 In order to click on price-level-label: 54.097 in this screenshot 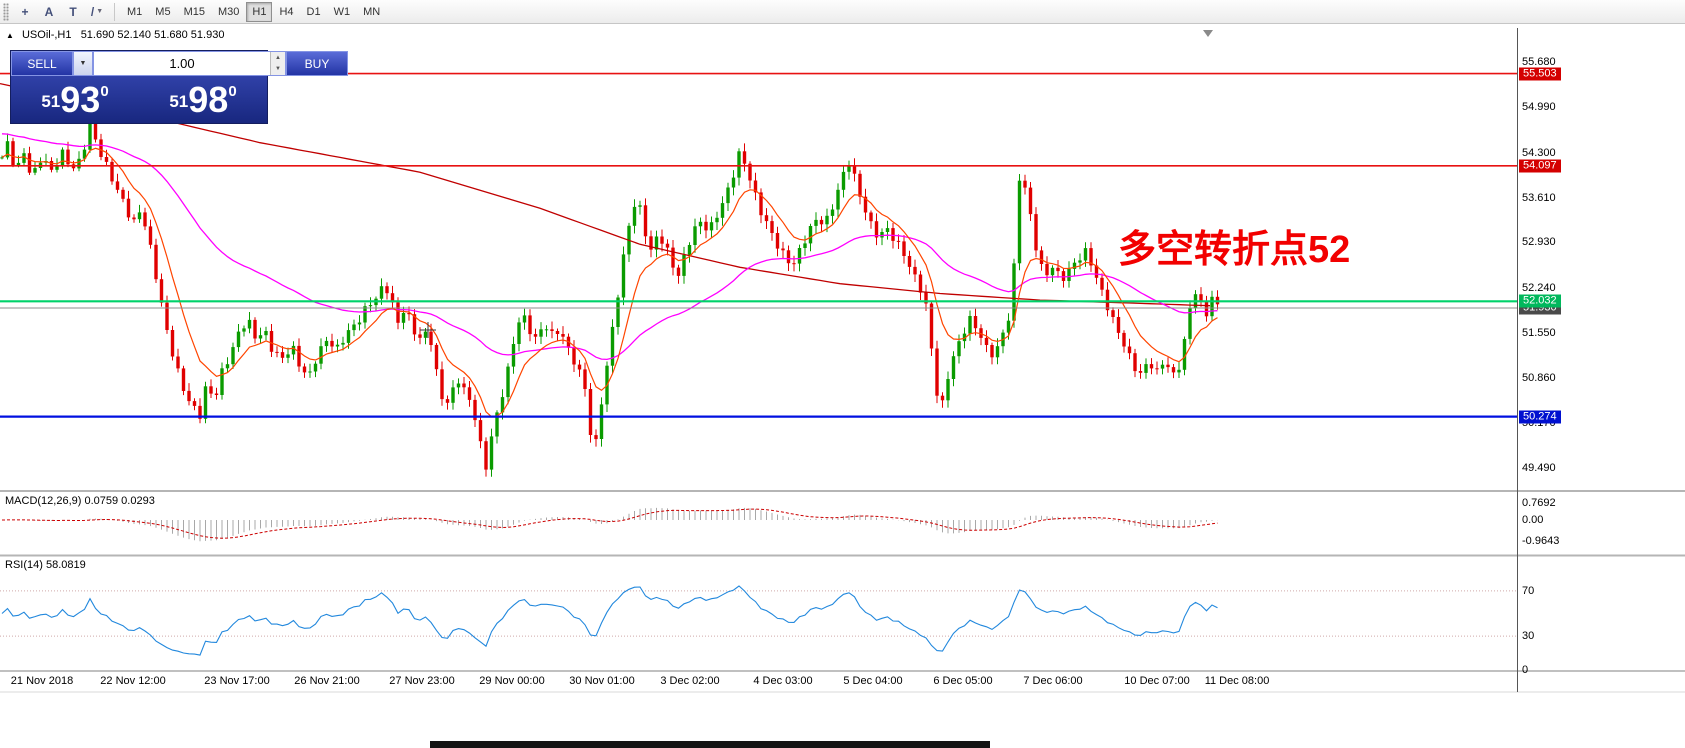, I will do `click(1540, 166)`.